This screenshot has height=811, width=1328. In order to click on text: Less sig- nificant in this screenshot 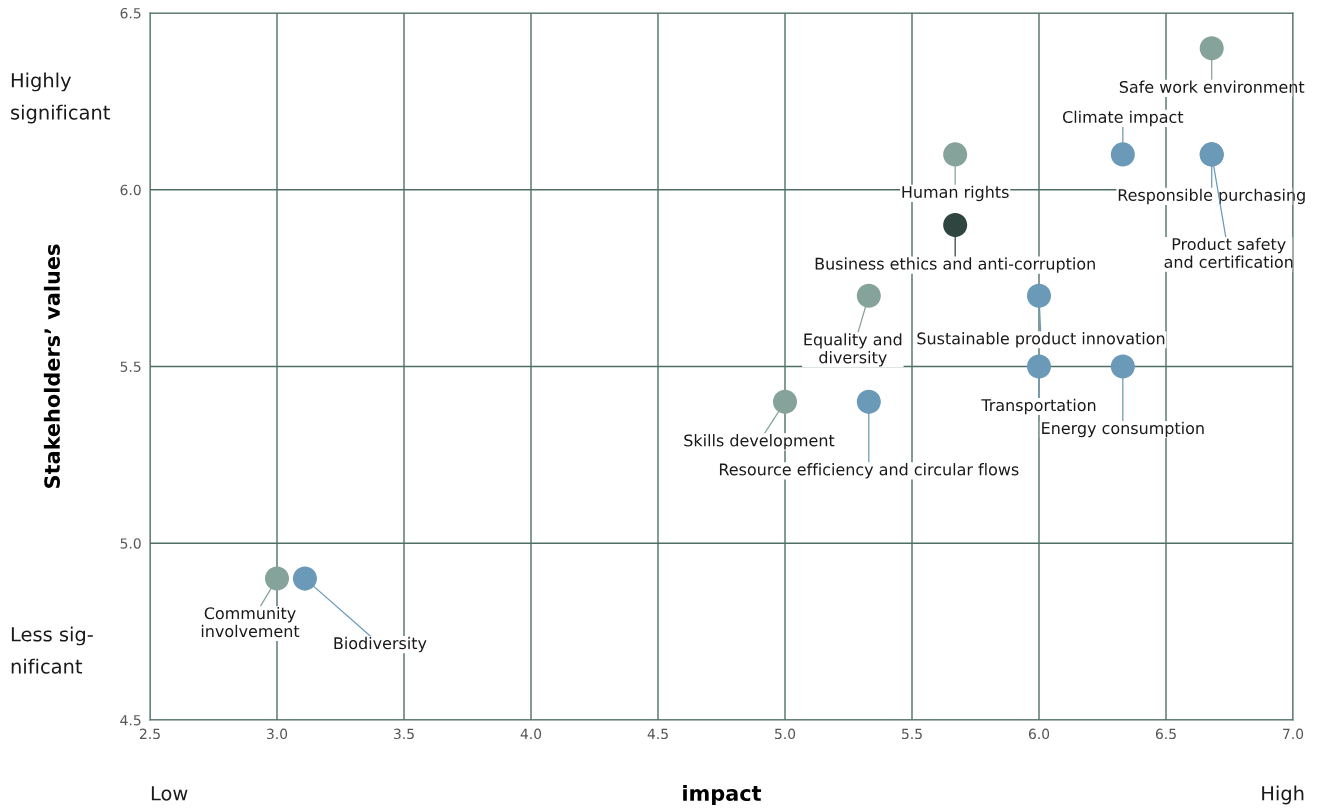, I will do `click(52, 650)`.